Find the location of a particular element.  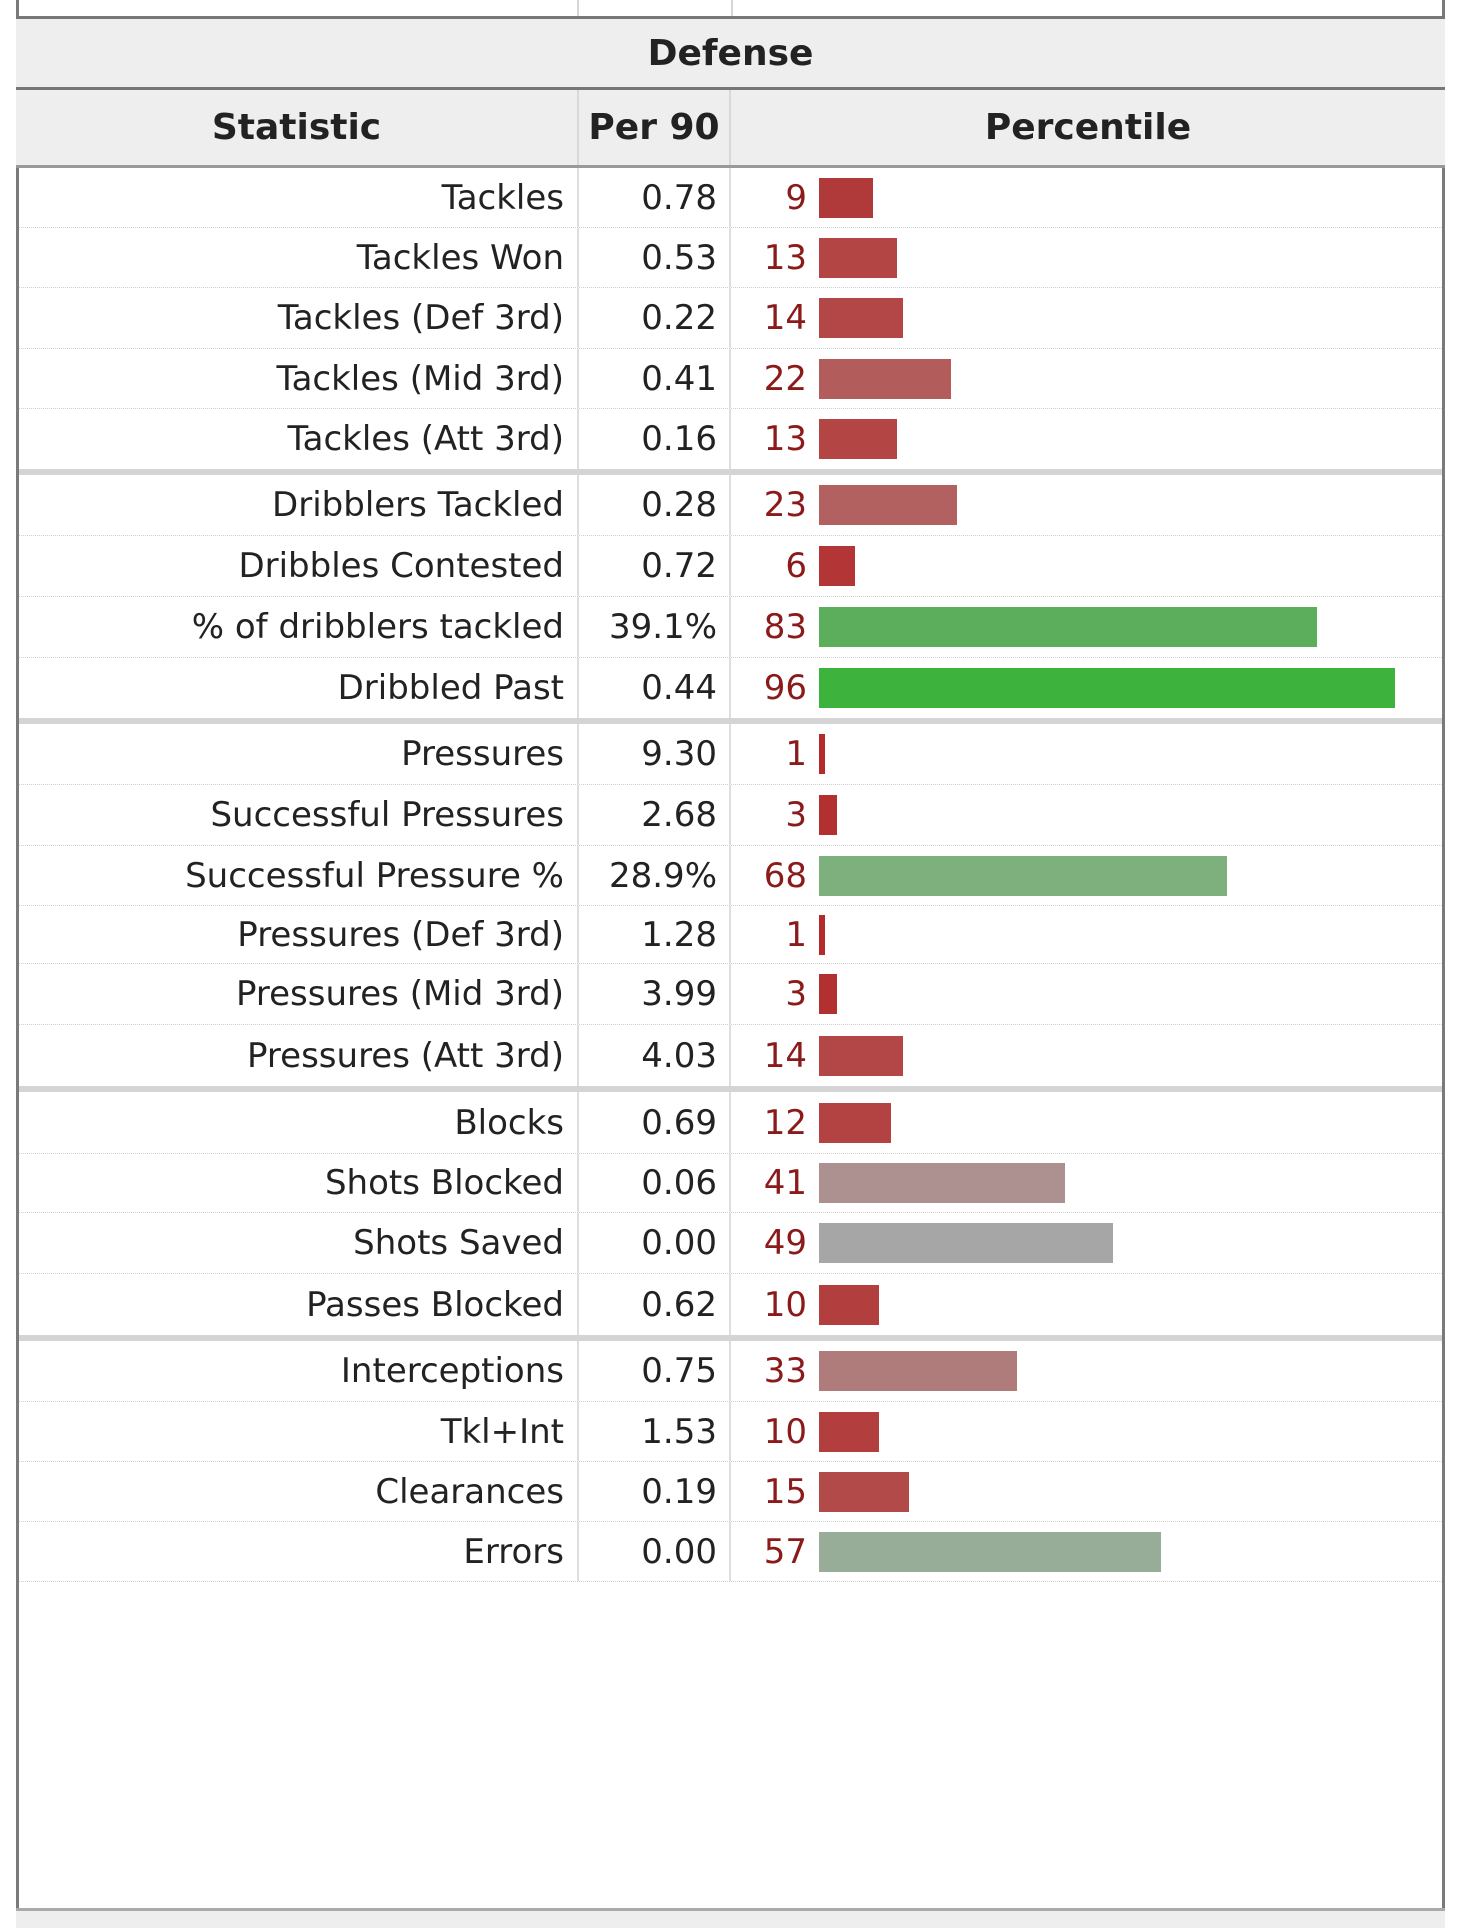

table-row: Dribbles Contested 0.72 6 is located at coordinates (730, 566).